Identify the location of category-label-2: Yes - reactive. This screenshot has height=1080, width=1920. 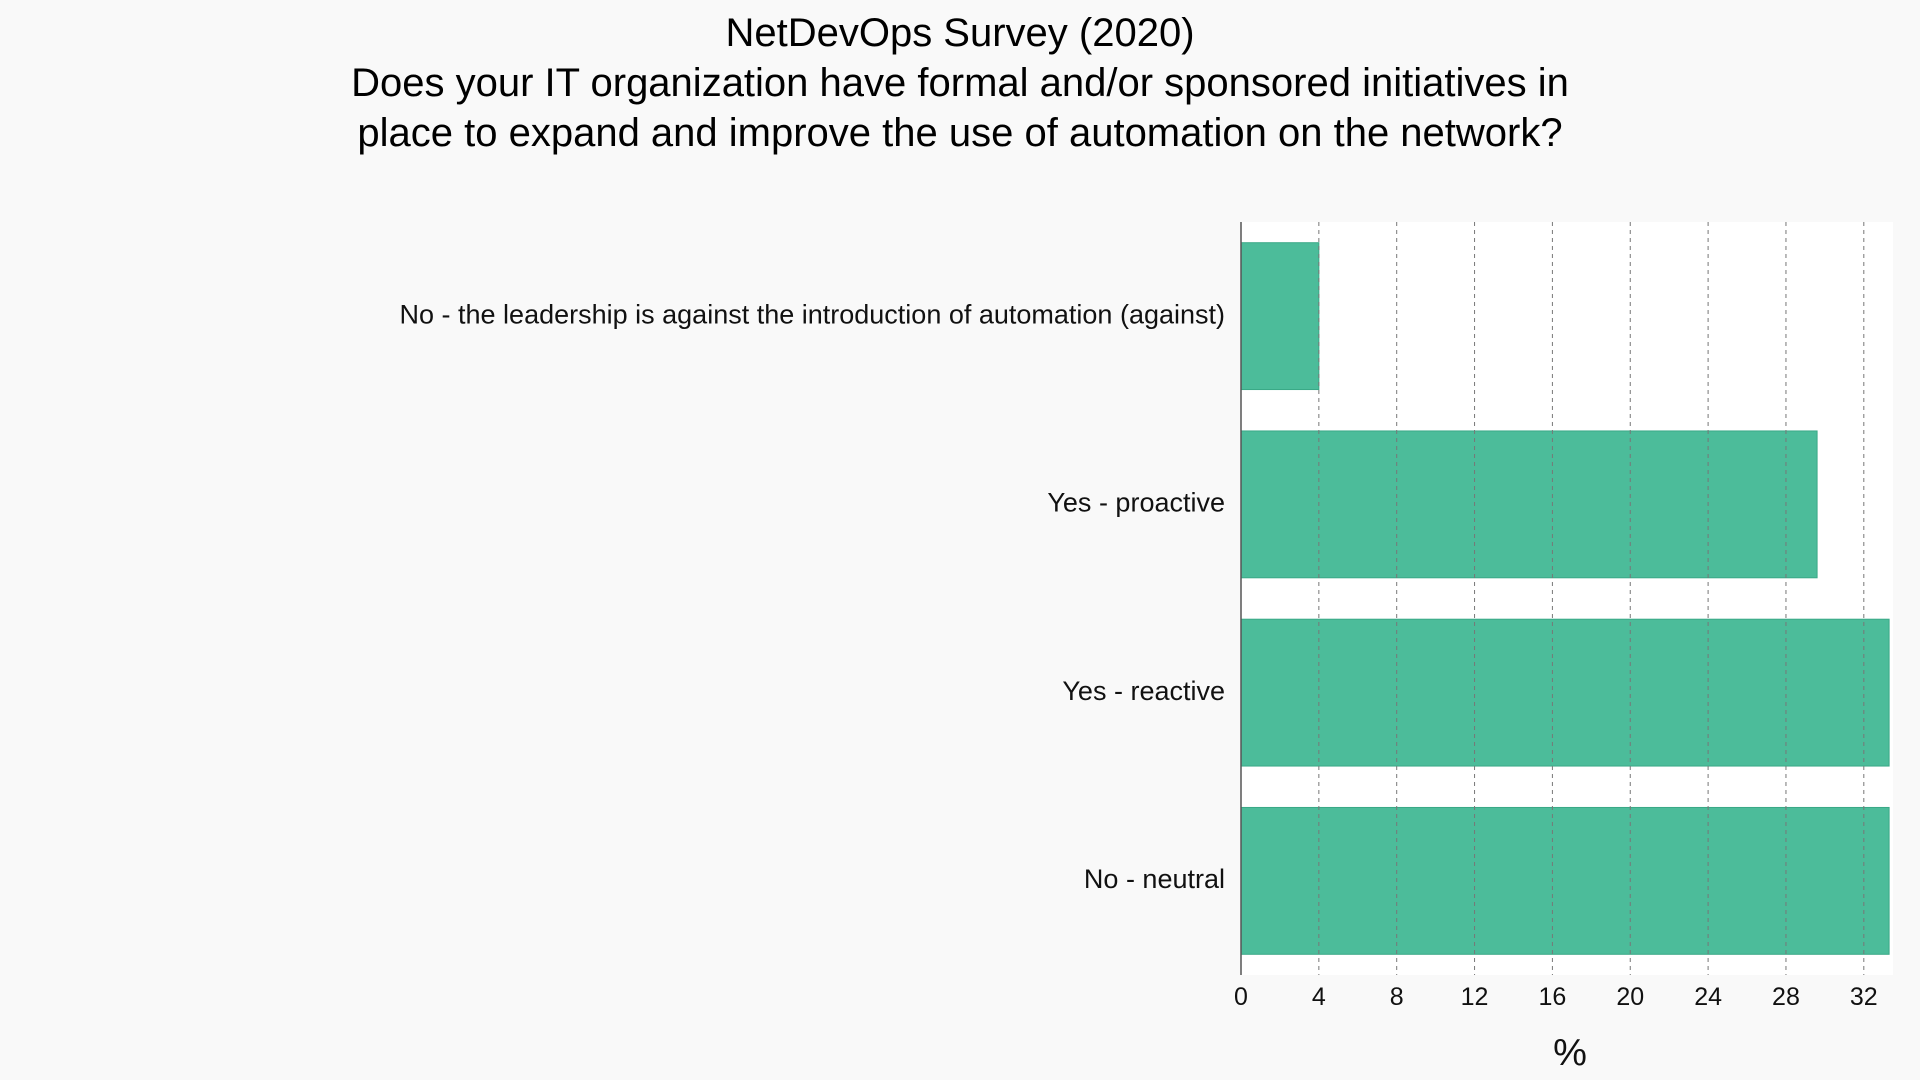
(1143, 691).